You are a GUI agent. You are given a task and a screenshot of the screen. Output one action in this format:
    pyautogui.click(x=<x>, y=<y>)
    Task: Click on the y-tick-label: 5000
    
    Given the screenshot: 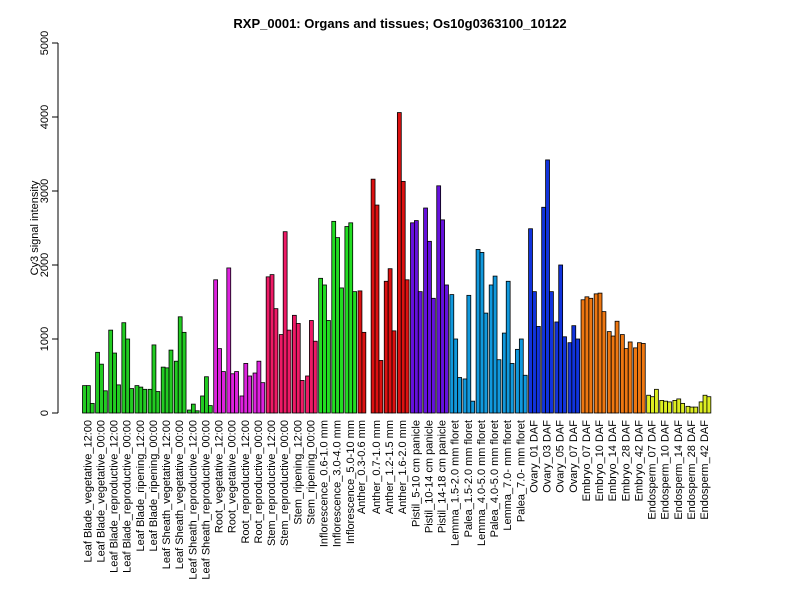 What is the action you would take?
    pyautogui.click(x=45, y=43)
    